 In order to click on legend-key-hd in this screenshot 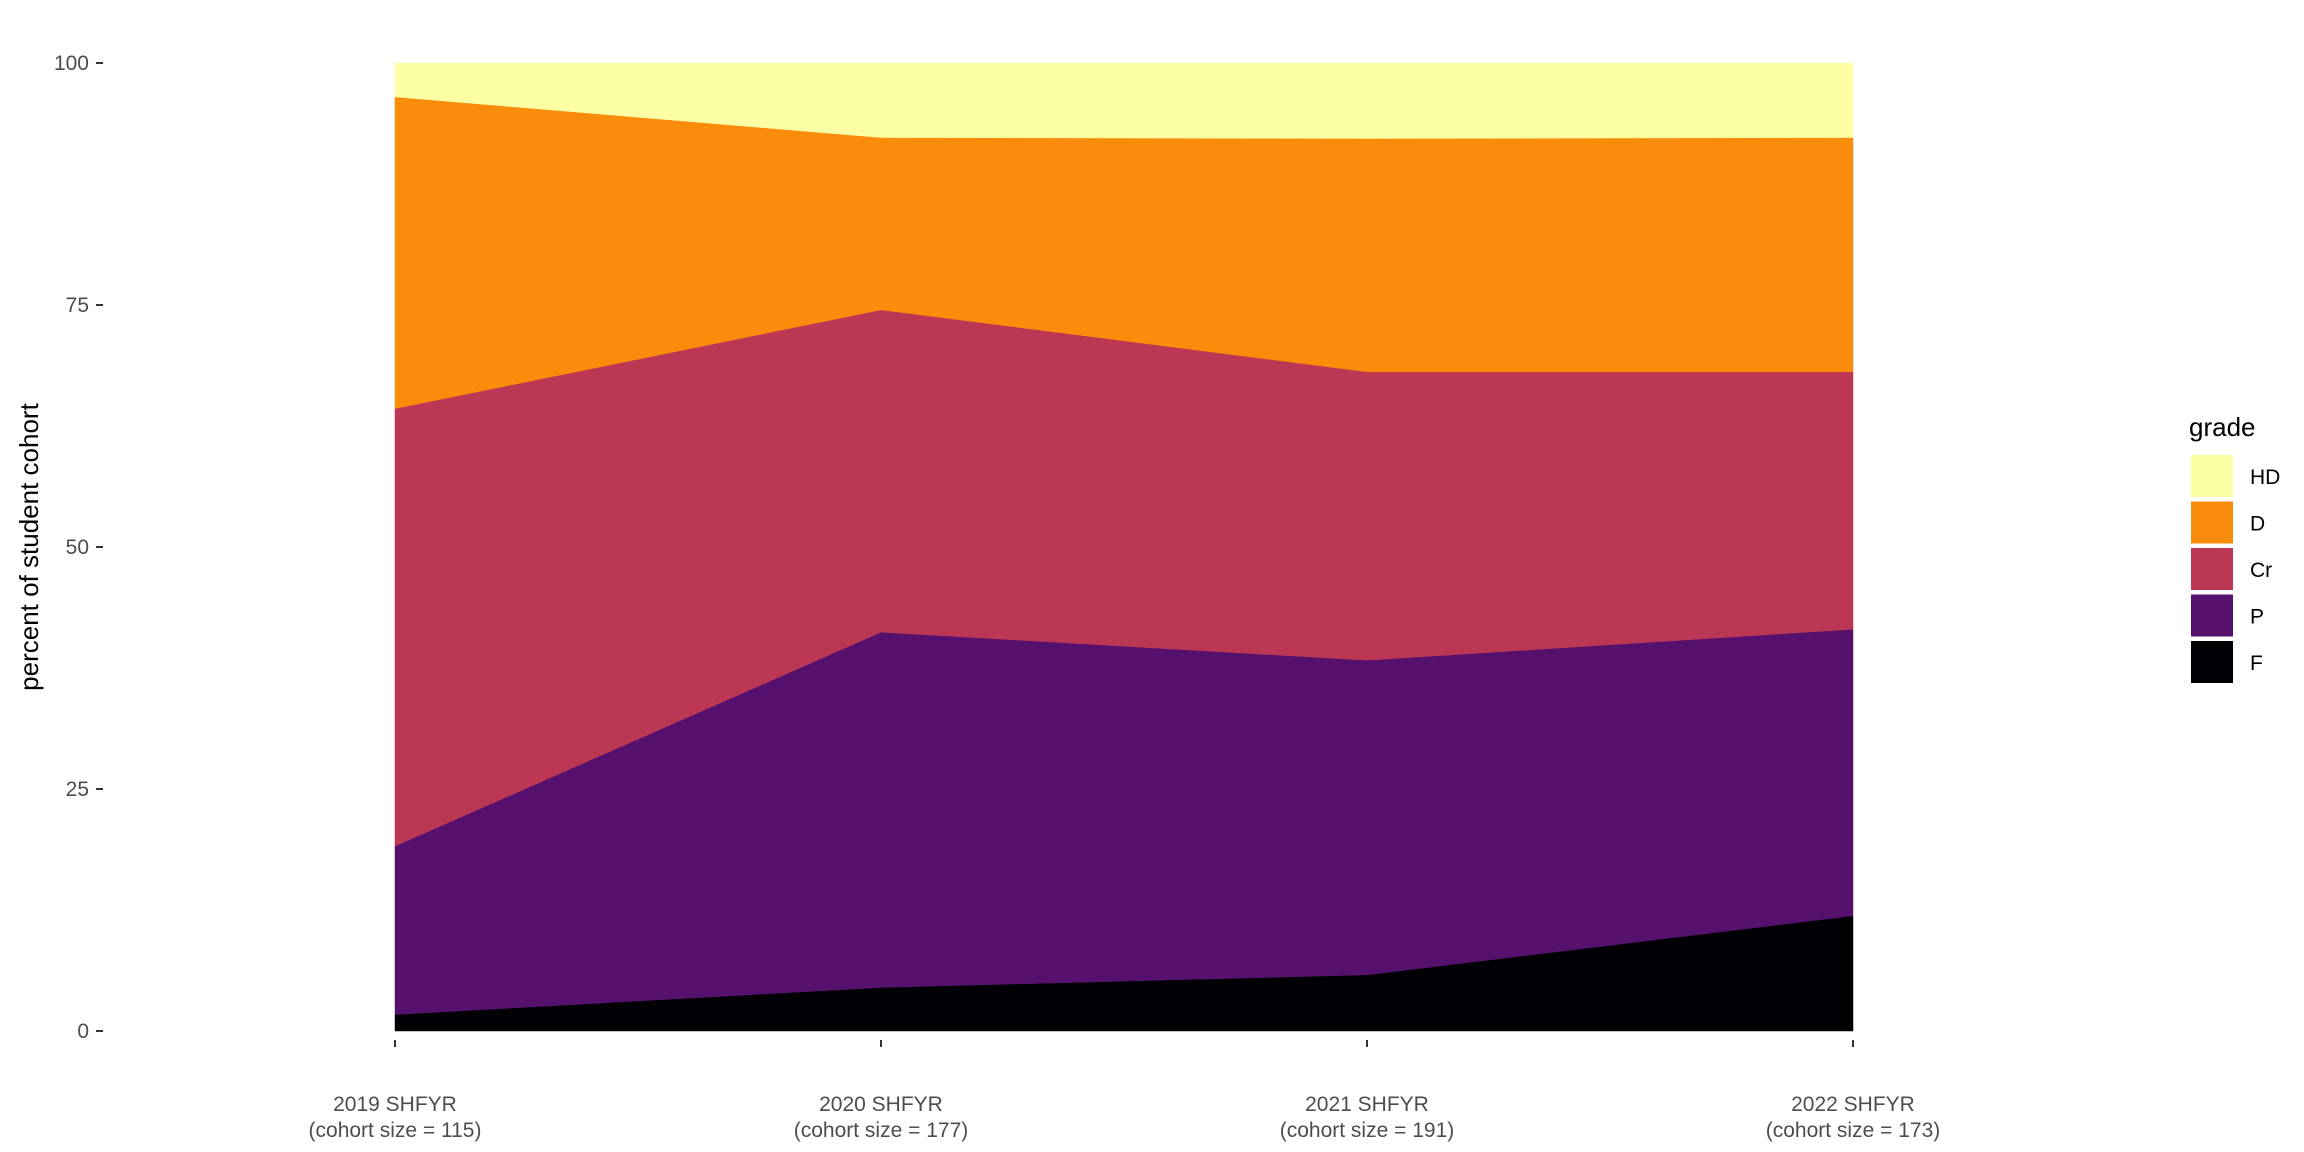, I will do `click(2212, 476)`.